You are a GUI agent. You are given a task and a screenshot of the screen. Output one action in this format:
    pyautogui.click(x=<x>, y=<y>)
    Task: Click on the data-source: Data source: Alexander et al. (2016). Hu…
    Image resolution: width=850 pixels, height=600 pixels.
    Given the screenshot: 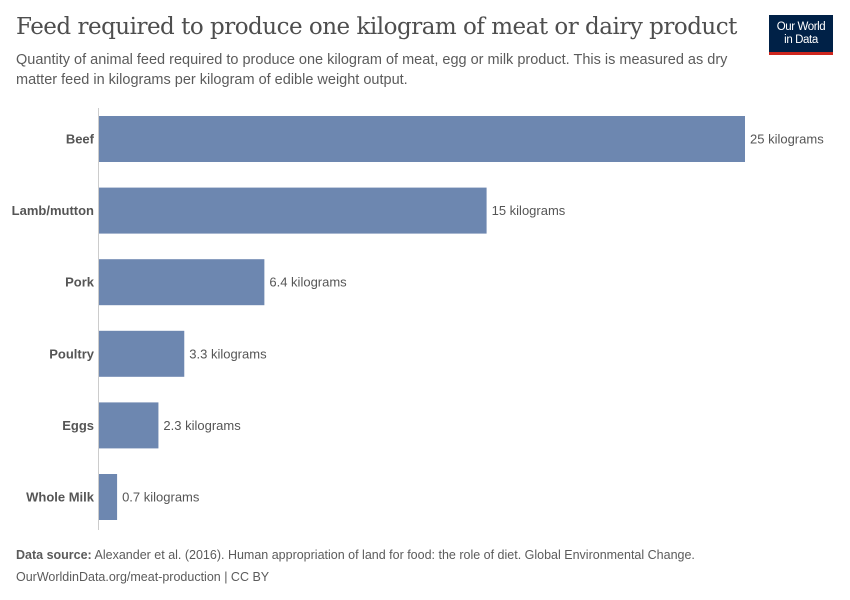 What is the action you would take?
    pyautogui.click(x=355, y=555)
    